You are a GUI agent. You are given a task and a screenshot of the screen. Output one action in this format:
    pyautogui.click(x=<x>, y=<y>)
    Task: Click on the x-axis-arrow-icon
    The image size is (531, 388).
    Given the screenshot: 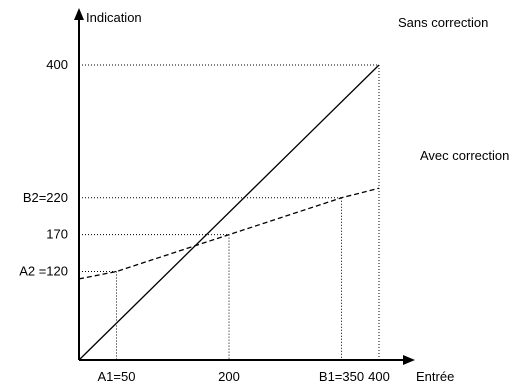 What is the action you would take?
    pyautogui.click(x=409, y=360)
    